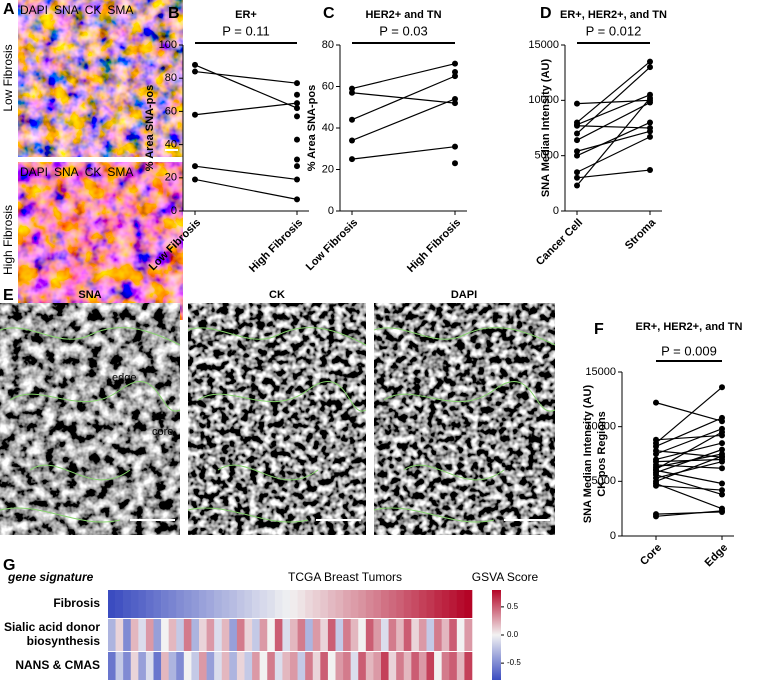 The width and height of the screenshot is (768, 685). What do you see at coordinates (332, 245) in the screenshot?
I see `x-tick-label: Low Fibrosis` at bounding box center [332, 245].